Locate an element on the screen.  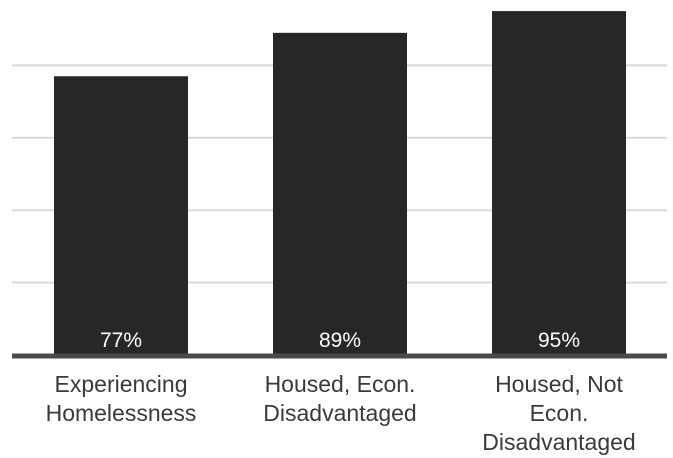
category-label-1-line-1: Experiencing is located at coordinates (121, 384).